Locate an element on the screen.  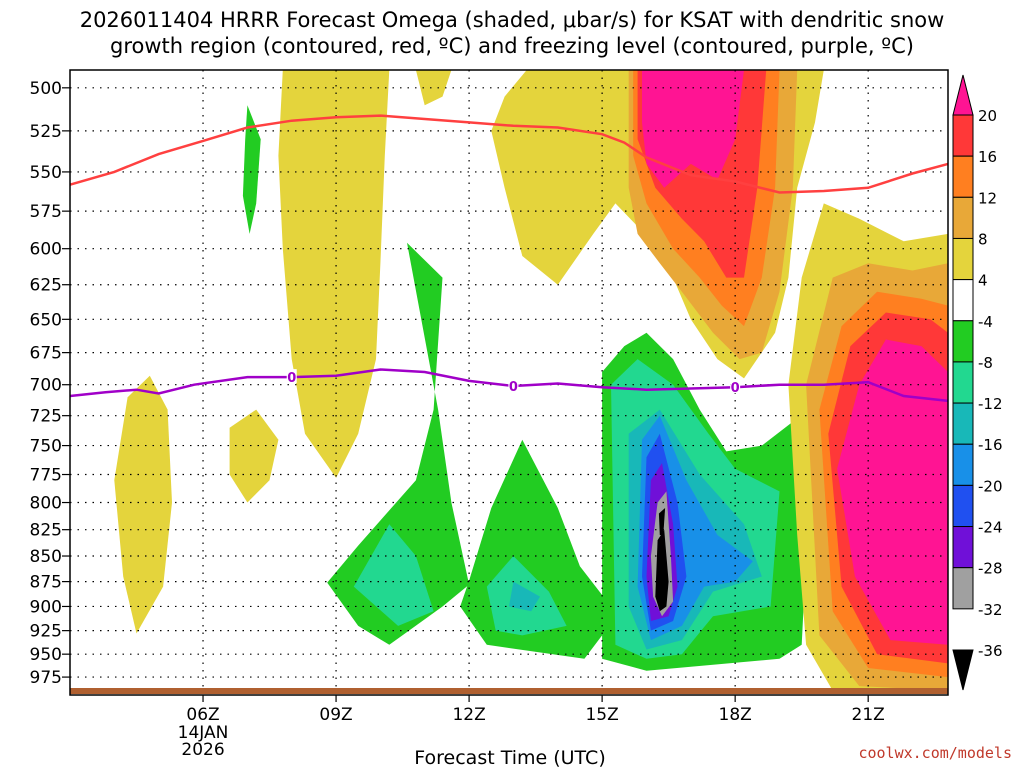
colorbar-label-9: -20 is located at coordinates (990, 486).